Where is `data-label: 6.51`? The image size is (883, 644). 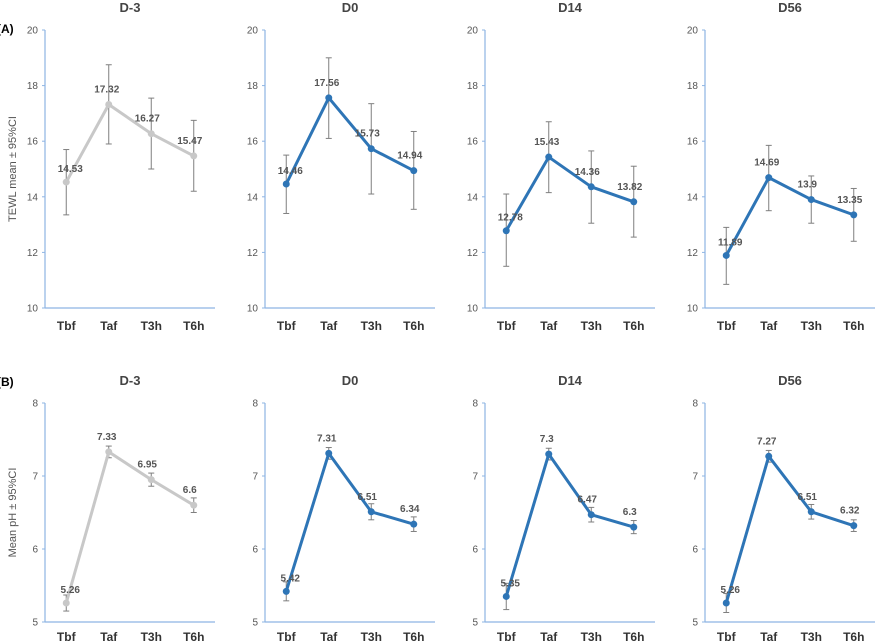
data-label: 6.51 is located at coordinates (808, 497).